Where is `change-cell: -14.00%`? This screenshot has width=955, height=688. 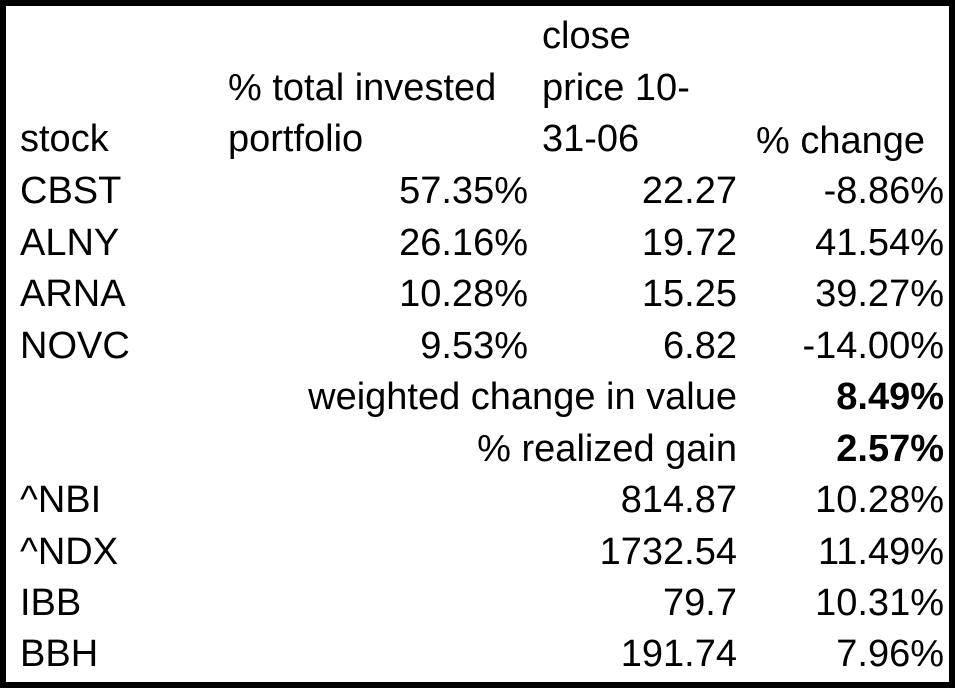
change-cell: -14.00% is located at coordinates (873, 346).